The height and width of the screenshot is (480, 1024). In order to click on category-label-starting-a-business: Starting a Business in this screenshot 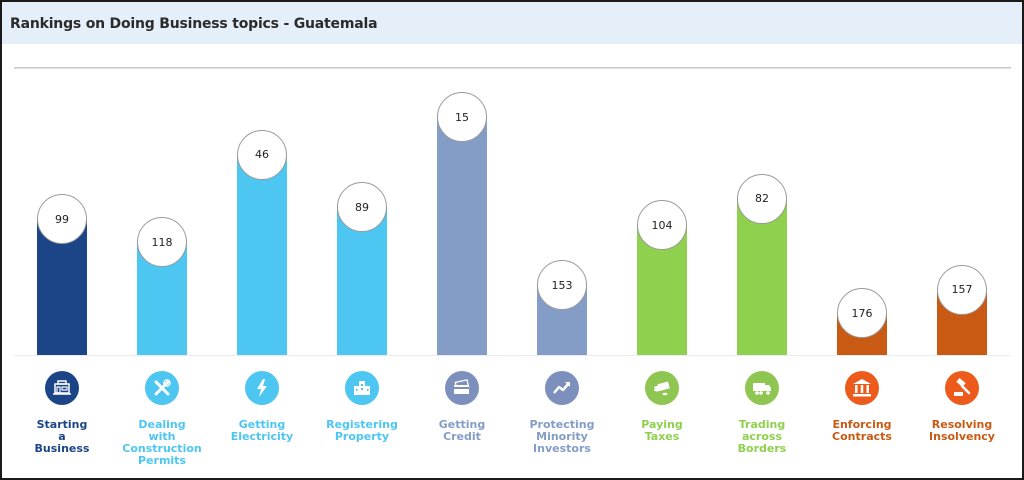, I will do `click(62, 437)`.